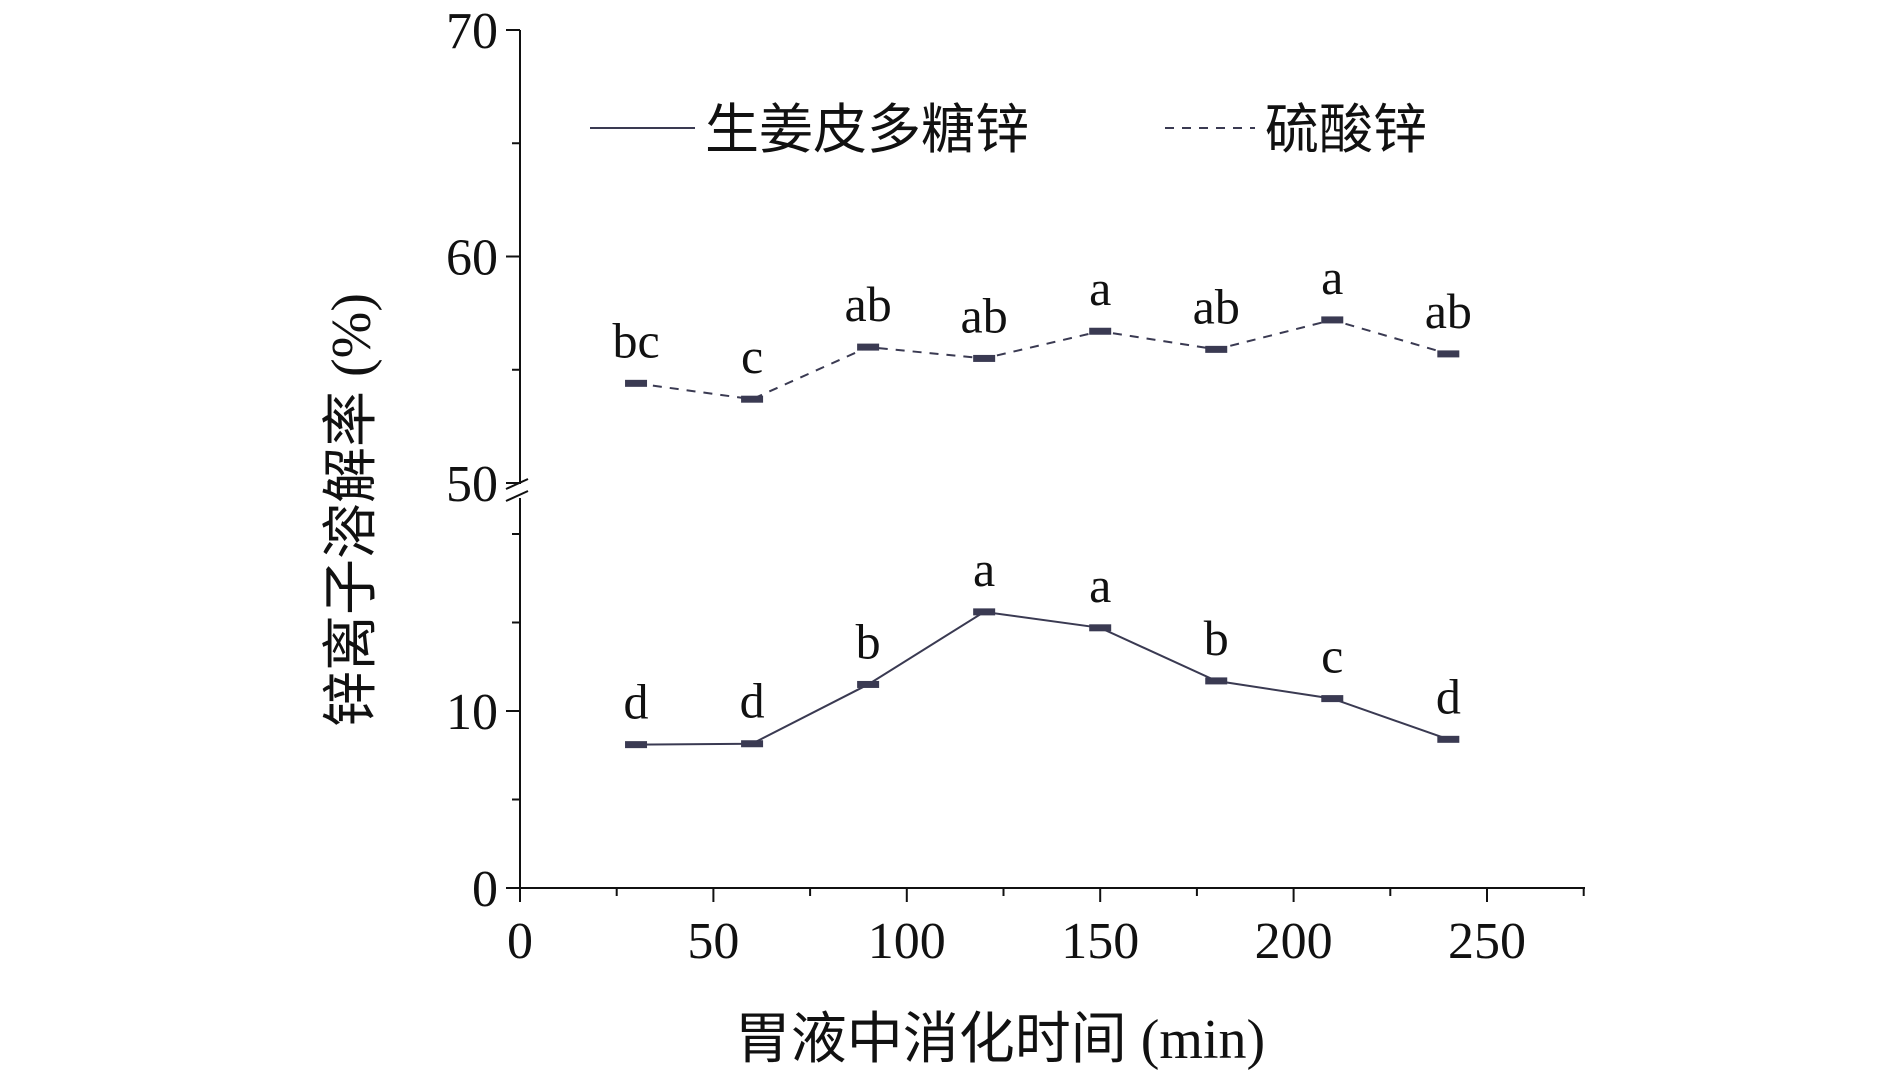 The width and height of the screenshot is (1890, 1072). I want to click on x-tick-label: 100, so click(907, 941).